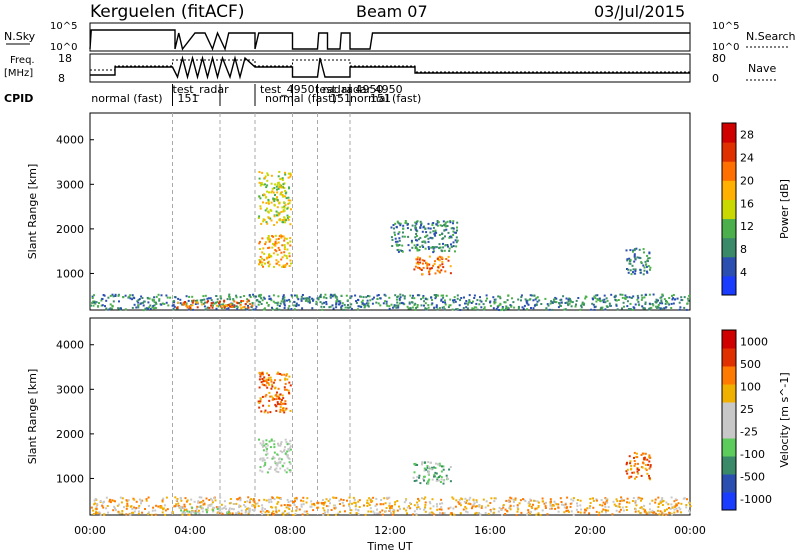 This screenshot has height=554, width=800. I want to click on cpid-label-item: test_radar, so click(201, 89).